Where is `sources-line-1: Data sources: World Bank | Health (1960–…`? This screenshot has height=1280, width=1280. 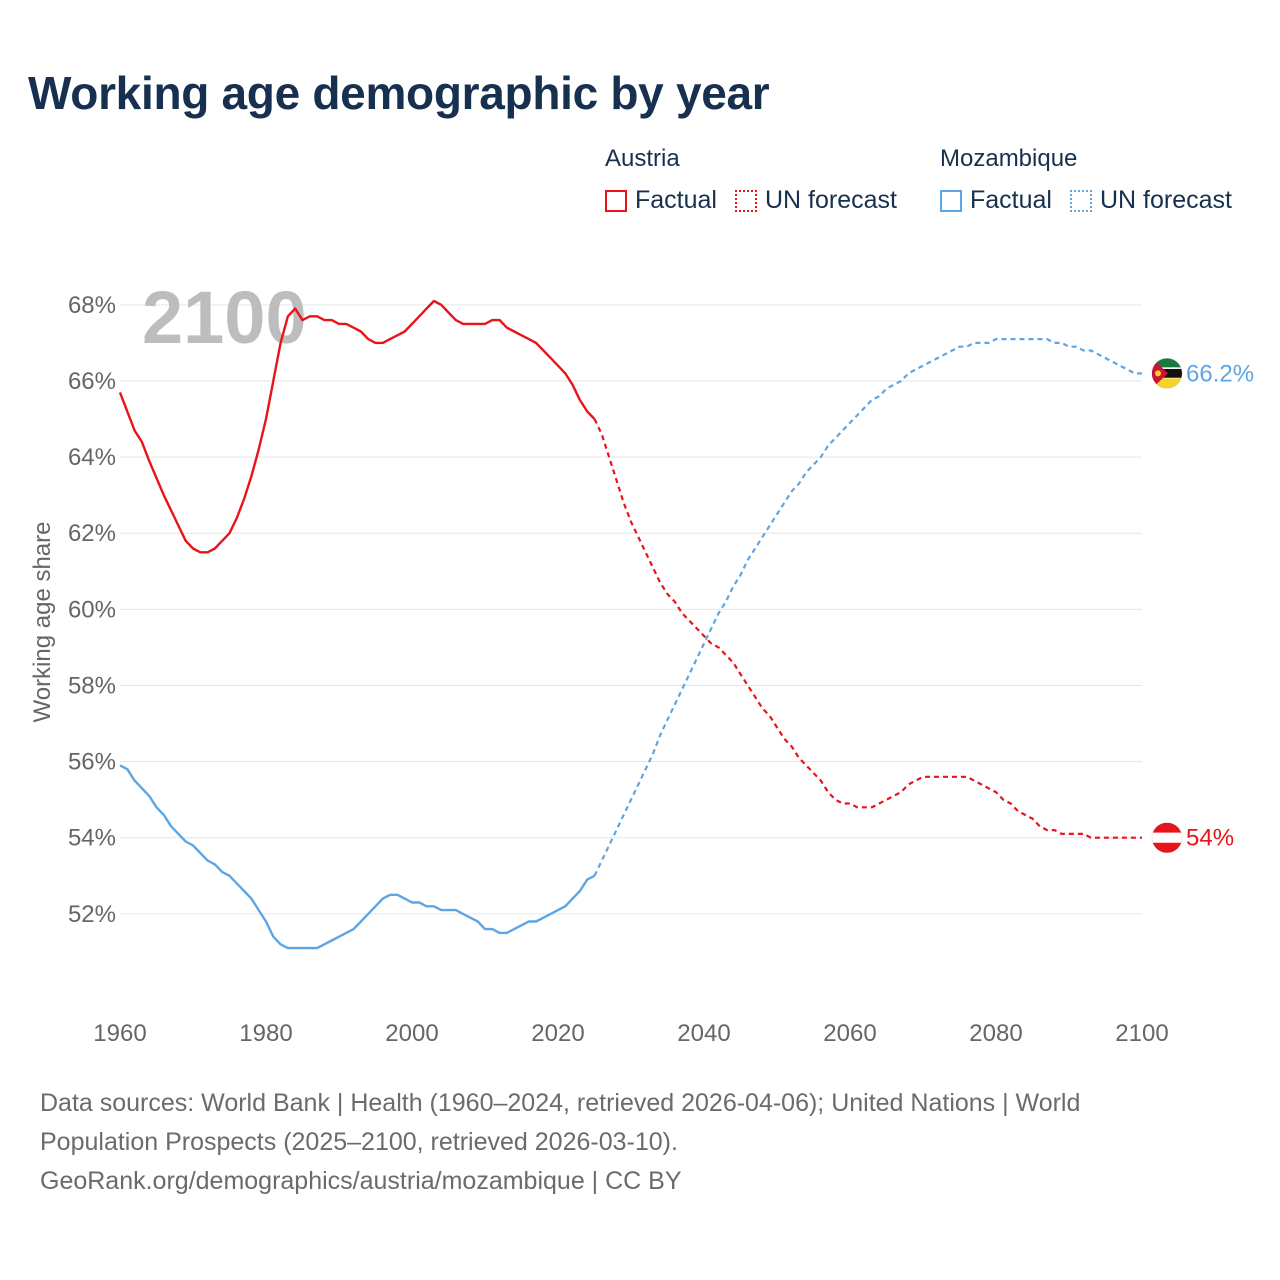
sources-line-1: Data sources: World Bank | Health (1960–… is located at coordinates (560, 1103).